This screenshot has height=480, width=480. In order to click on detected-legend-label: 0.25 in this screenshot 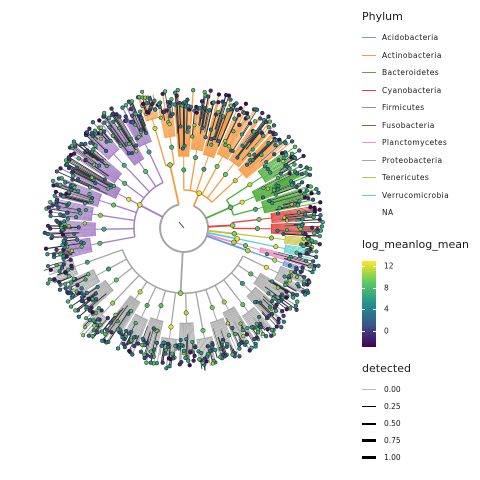, I will do `click(392, 406)`.